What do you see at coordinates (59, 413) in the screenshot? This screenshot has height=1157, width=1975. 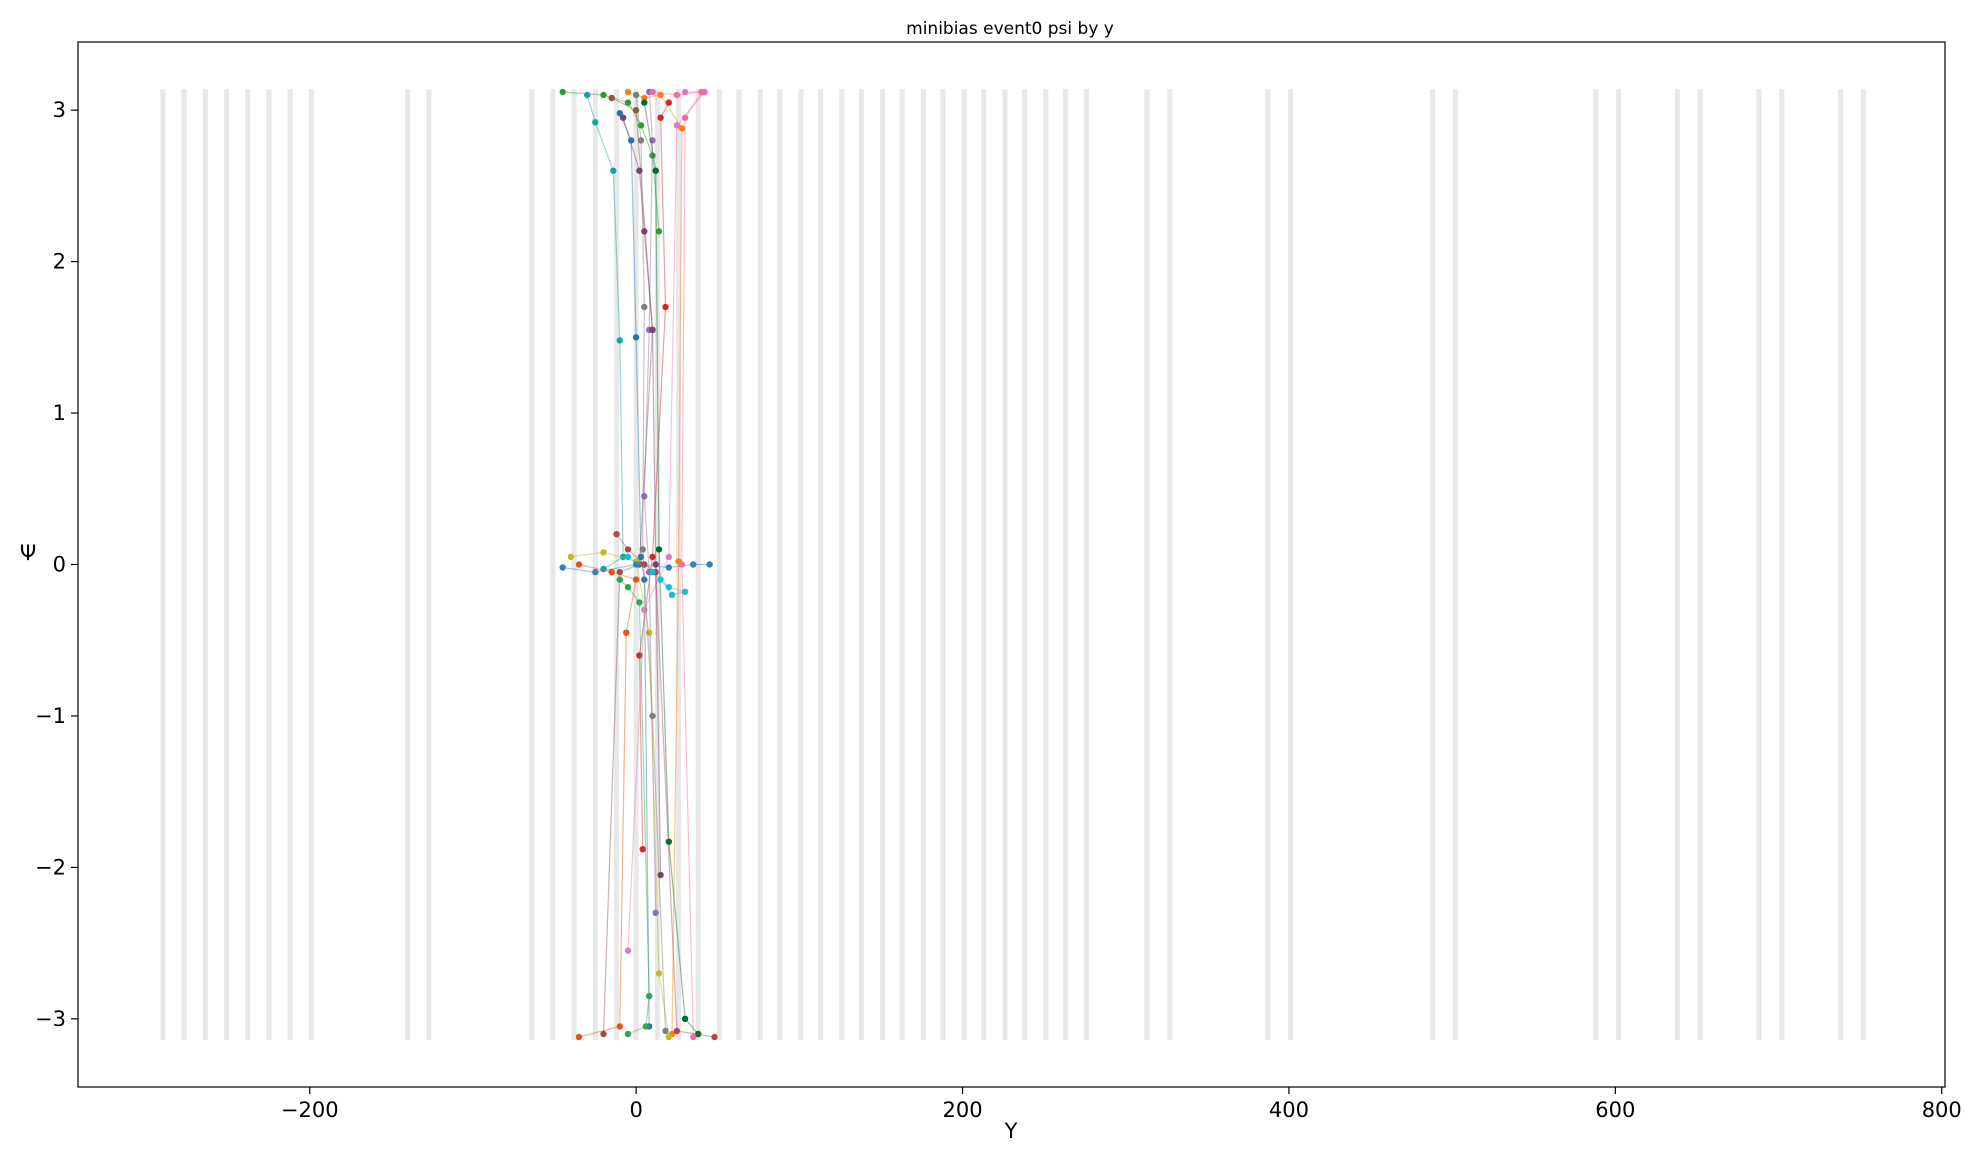 I see `y-tick-label: 1` at bounding box center [59, 413].